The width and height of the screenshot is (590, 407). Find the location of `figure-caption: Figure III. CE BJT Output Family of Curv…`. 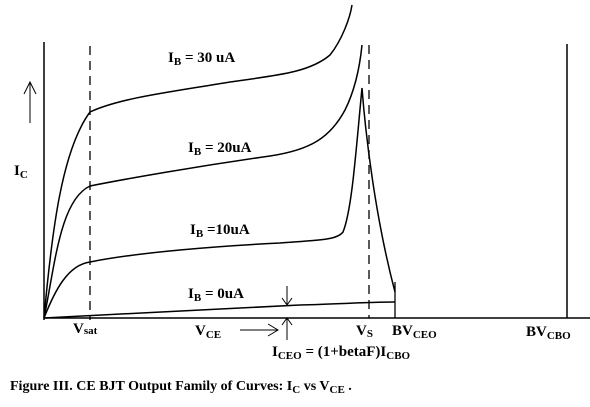

figure-caption: Figure III. CE BJT Output Family of Curv… is located at coordinates (181, 387).